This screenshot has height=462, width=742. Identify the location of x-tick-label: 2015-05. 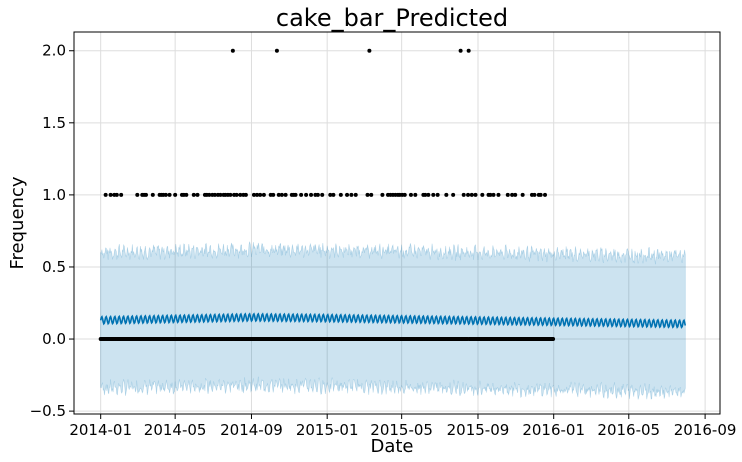
(401, 430).